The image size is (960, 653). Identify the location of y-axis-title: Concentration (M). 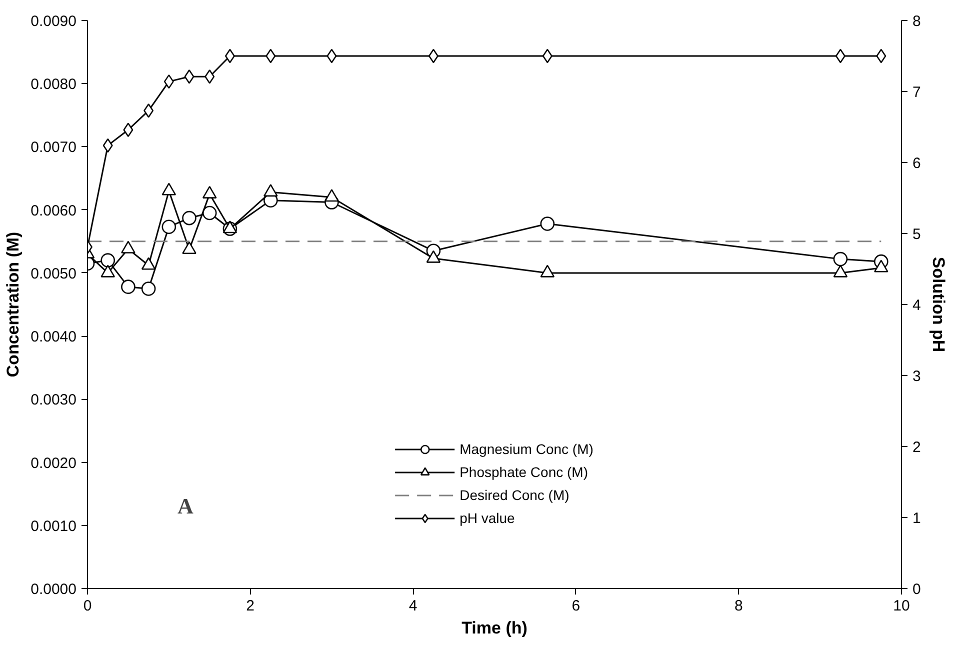
(13, 305).